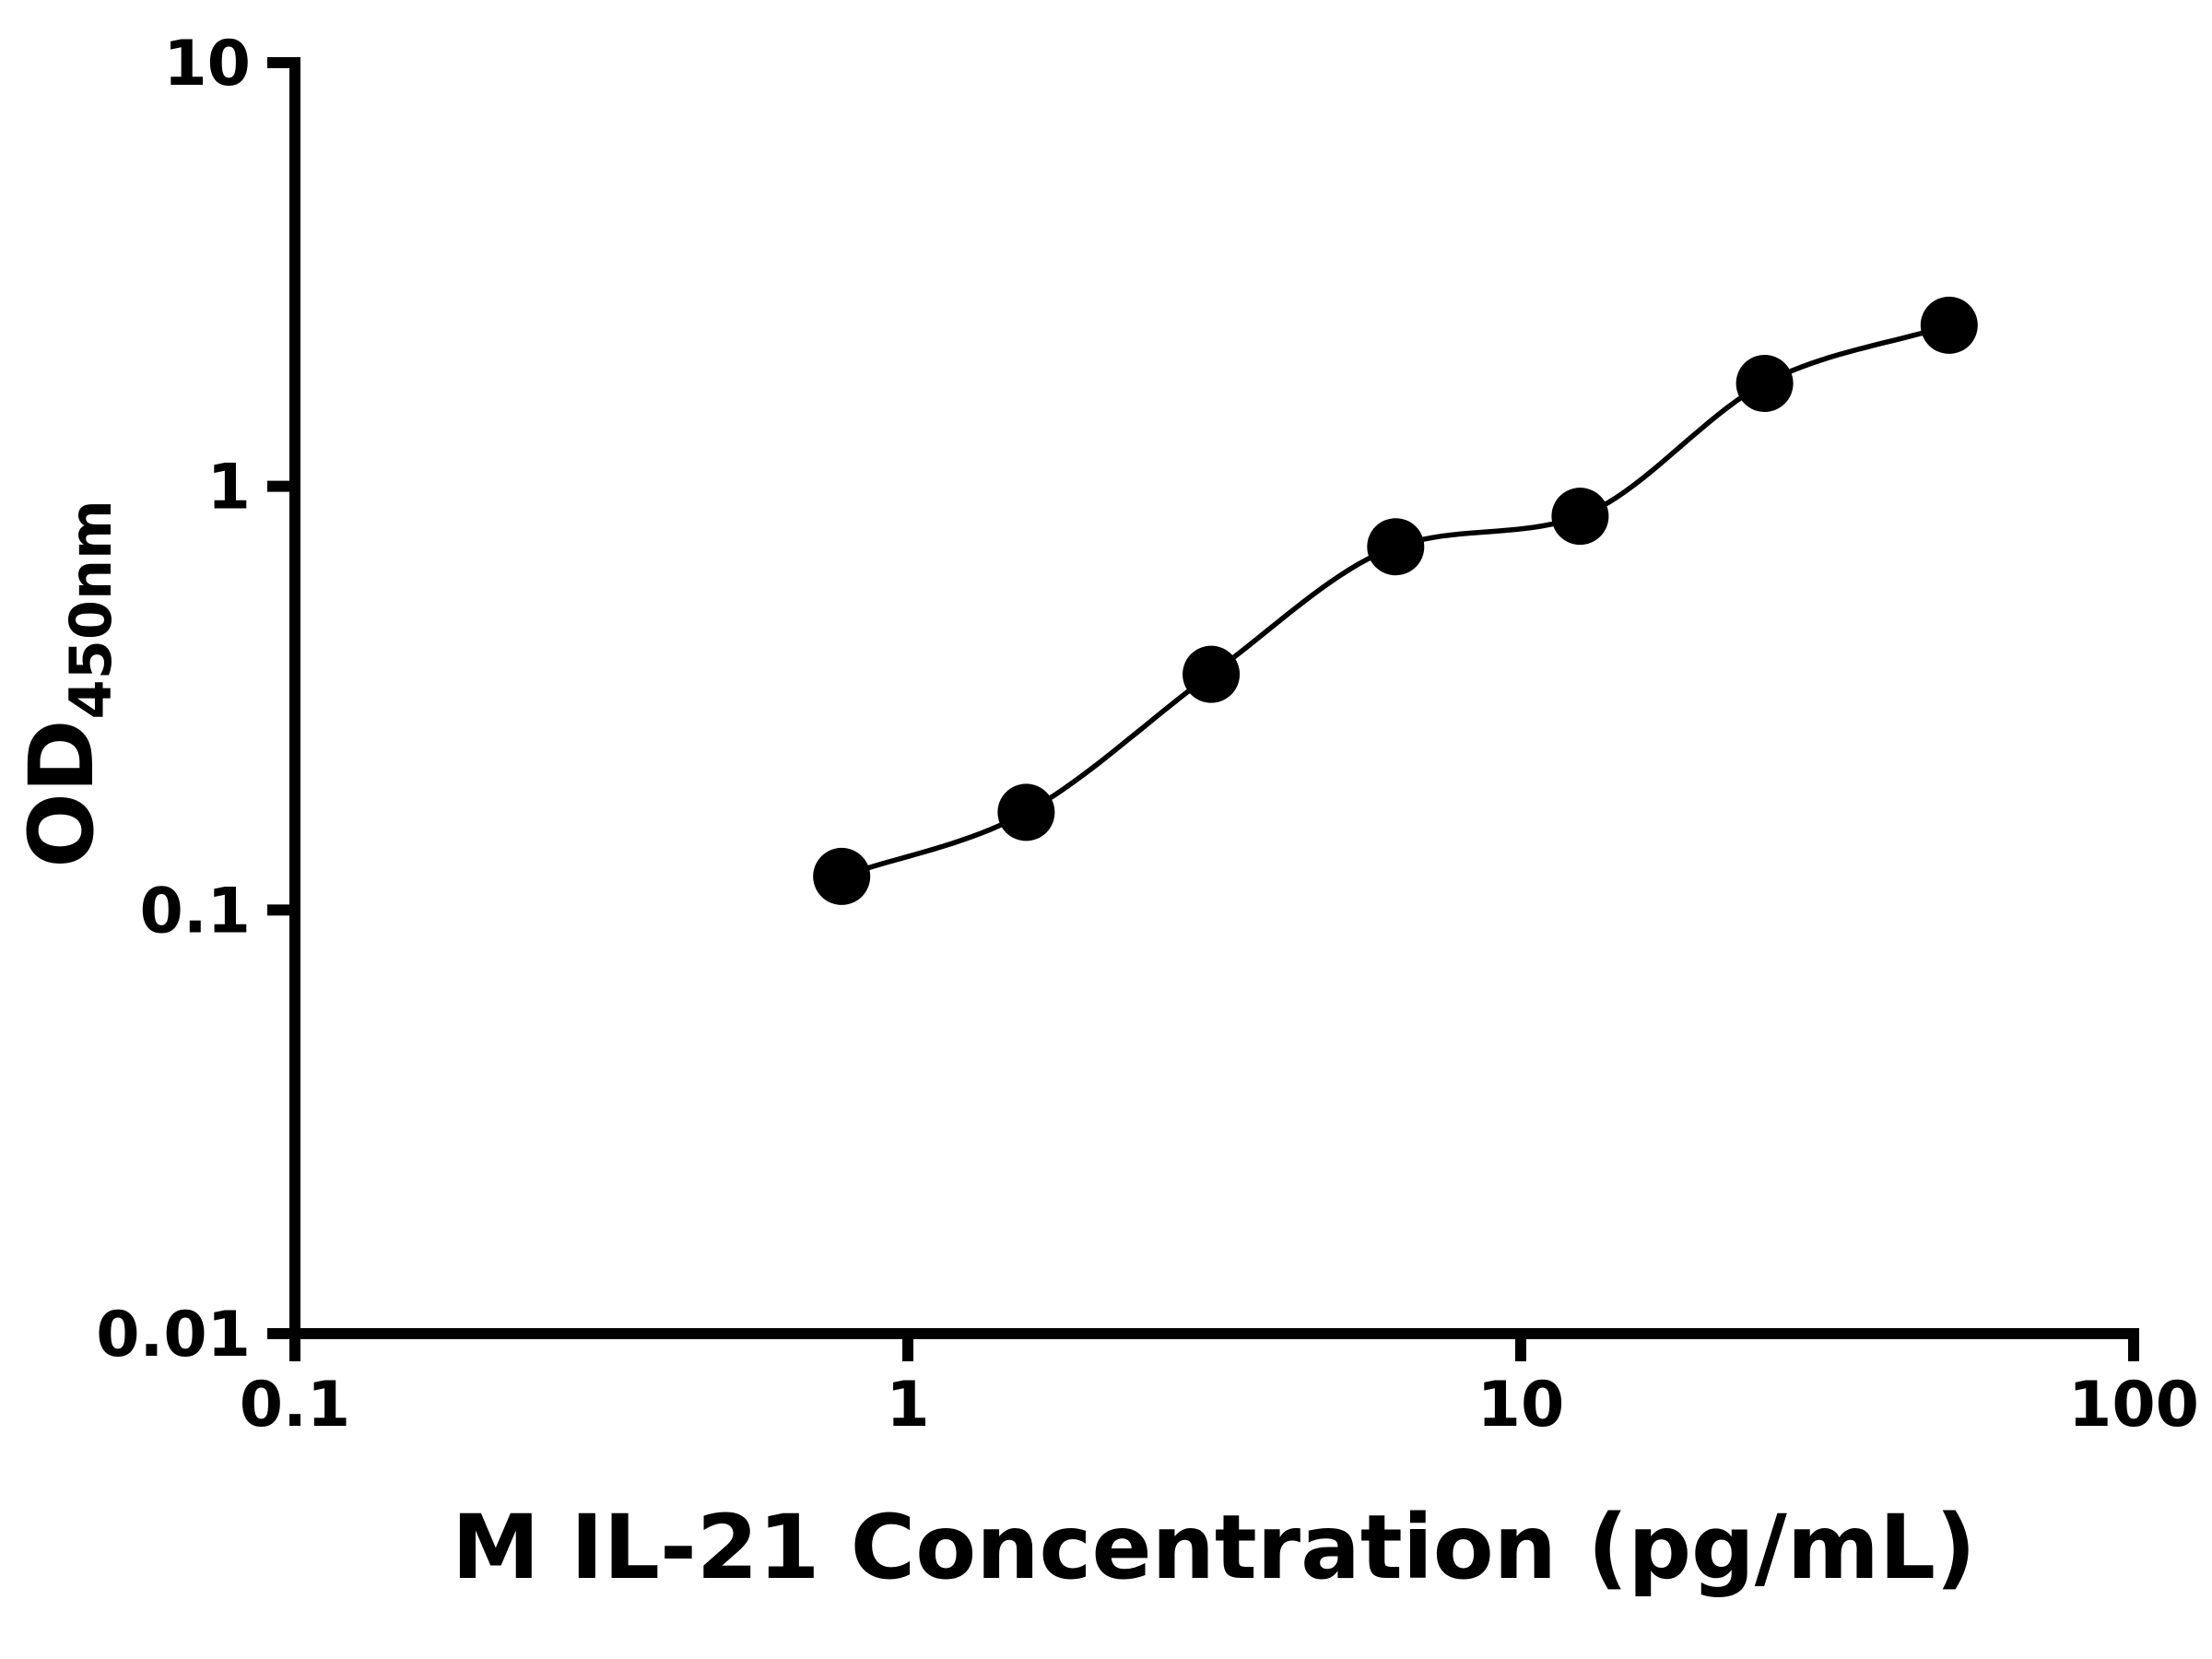 The image size is (2212, 1659). Describe the element at coordinates (90, 609) in the screenshot. I see `y-axis-title-sub: 450nm` at that location.